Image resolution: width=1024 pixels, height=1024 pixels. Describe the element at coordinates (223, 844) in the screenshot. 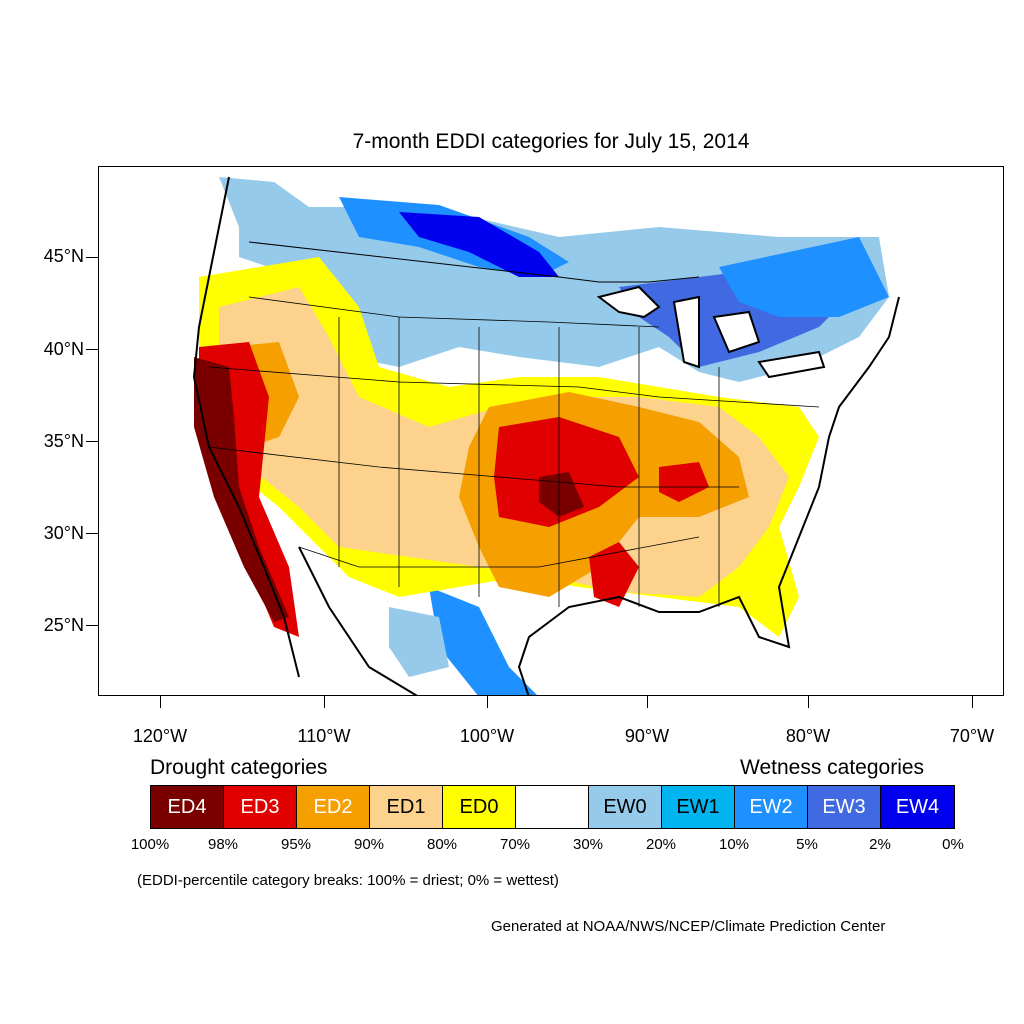

I see `legend-percent-label: 98%` at that location.